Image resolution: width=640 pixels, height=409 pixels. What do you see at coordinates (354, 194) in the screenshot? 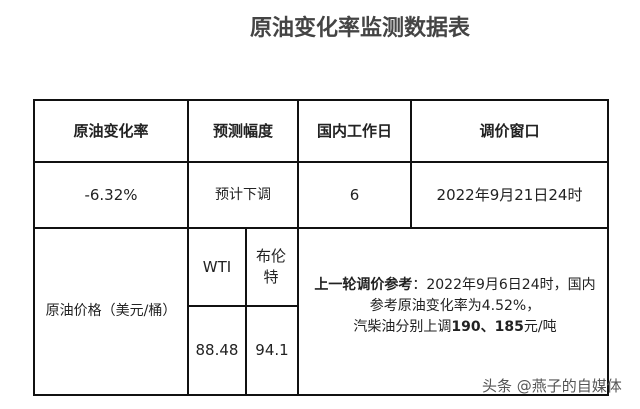
I see `workdays-value: 6` at bounding box center [354, 194].